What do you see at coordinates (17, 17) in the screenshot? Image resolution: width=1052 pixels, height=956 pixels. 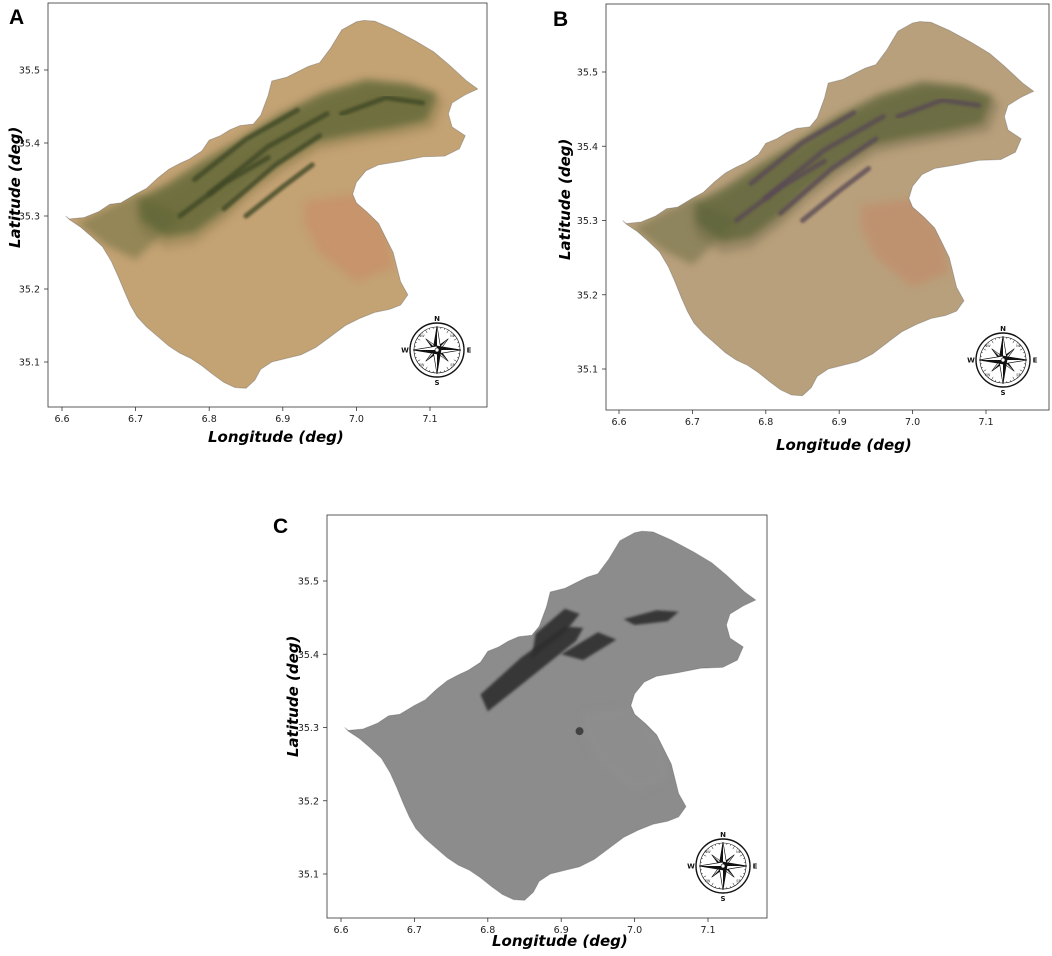 I see `panel-label: A` at bounding box center [17, 17].